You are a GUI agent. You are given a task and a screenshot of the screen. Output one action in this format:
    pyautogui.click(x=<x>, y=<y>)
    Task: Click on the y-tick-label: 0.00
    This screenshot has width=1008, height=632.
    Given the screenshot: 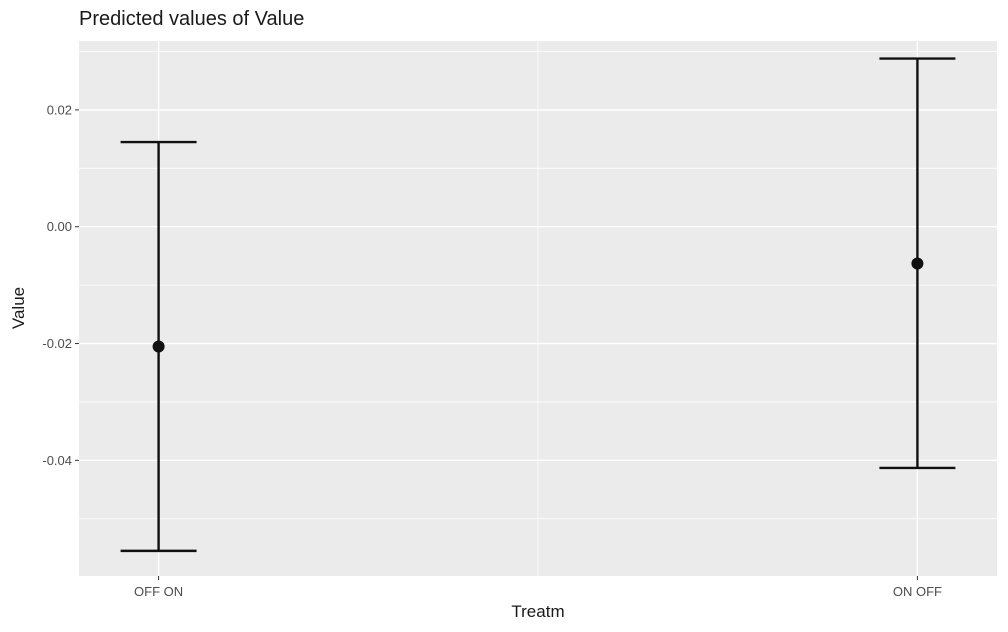 What is the action you would take?
    pyautogui.click(x=59, y=226)
    